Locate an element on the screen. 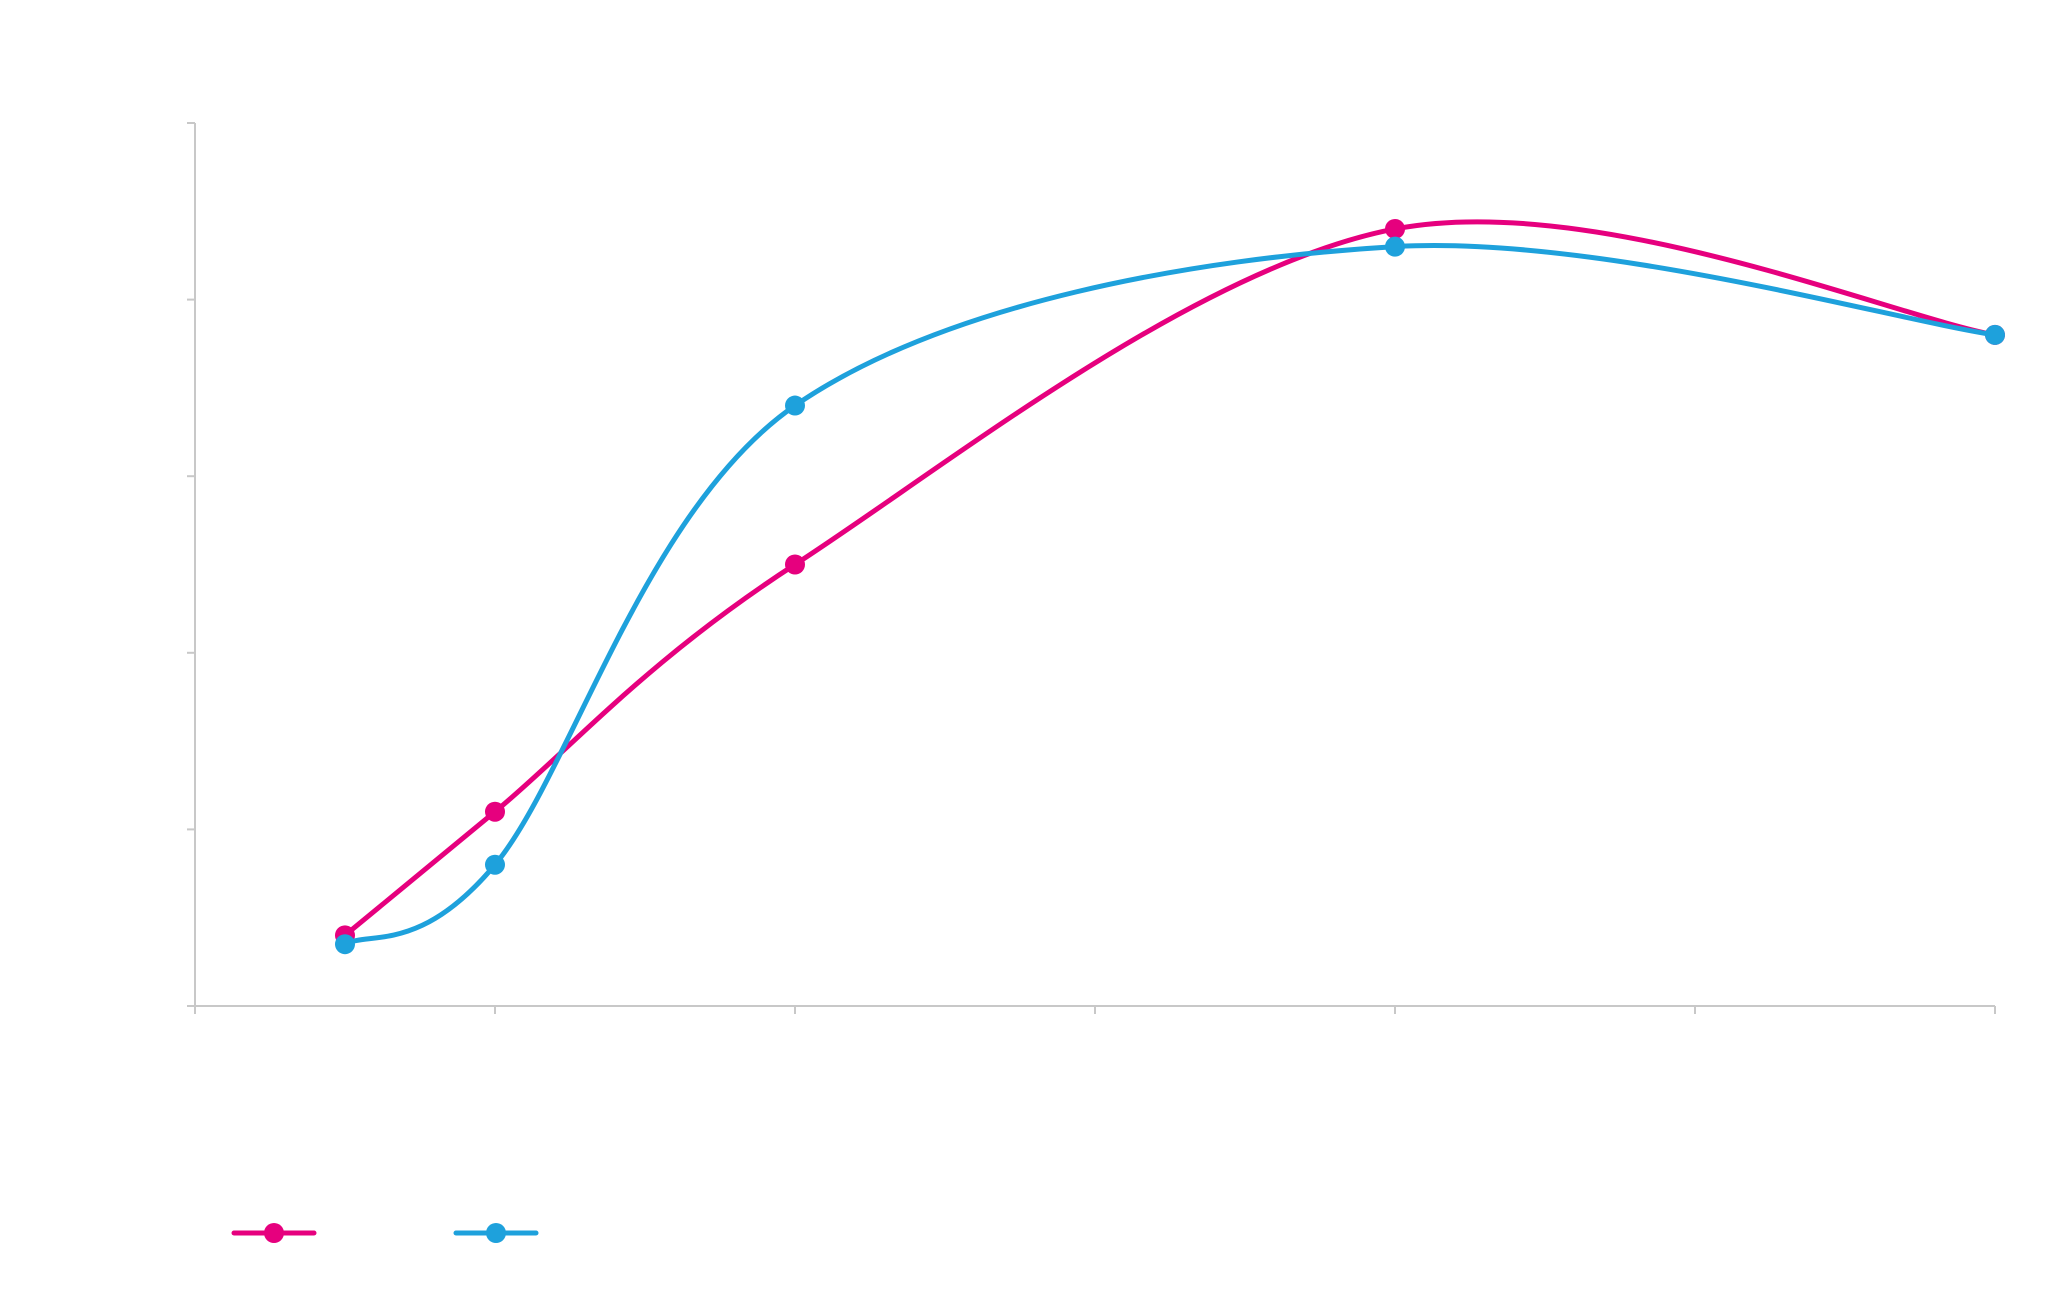 Image resolution: width=2048 pixels, height=1304 pixels. legend is located at coordinates (385, 1233).